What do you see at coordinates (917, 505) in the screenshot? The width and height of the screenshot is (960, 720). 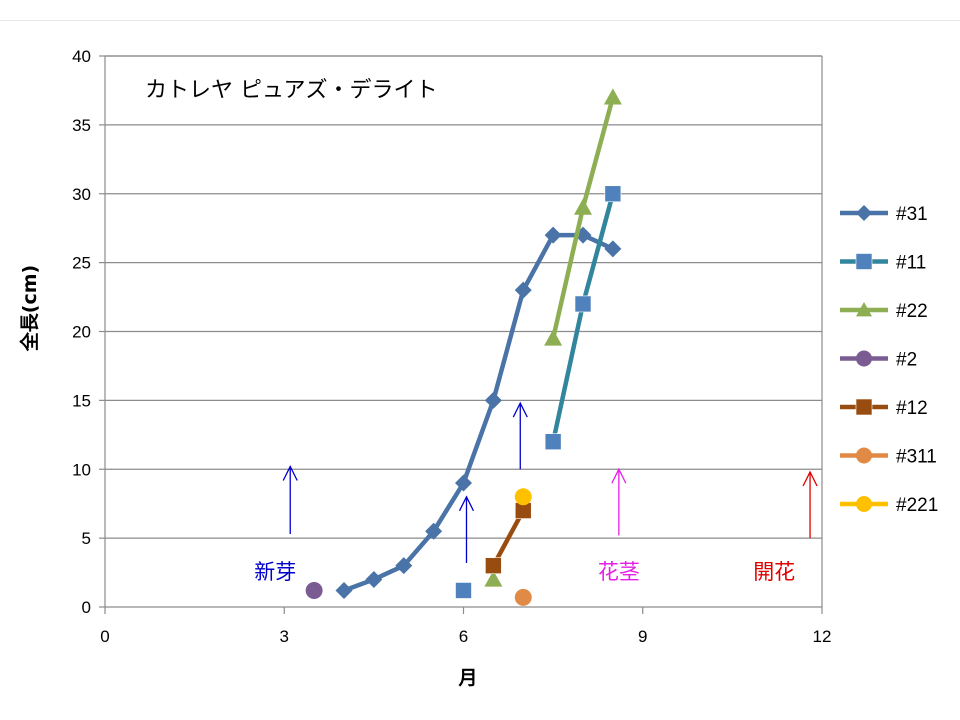 I see `legend-label-221: #221` at bounding box center [917, 505].